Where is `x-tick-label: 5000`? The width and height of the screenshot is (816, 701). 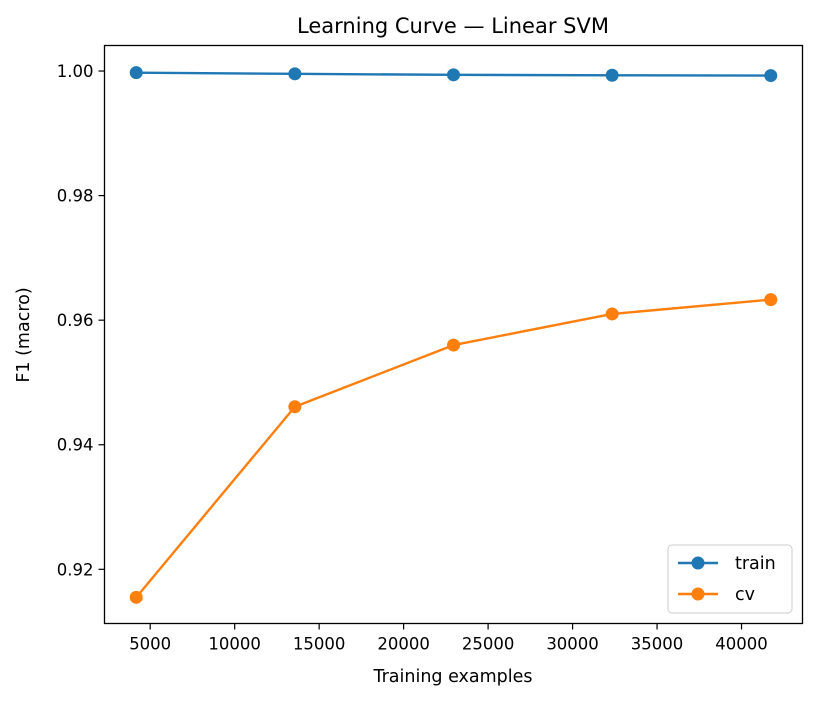
x-tick-label: 5000 is located at coordinates (150, 644).